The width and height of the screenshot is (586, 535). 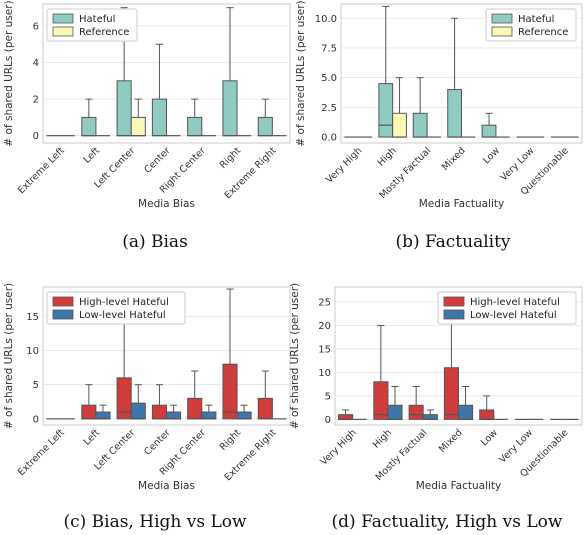 What do you see at coordinates (166, 486) in the screenshot?
I see `panel-c-xlabel: Media Bias` at bounding box center [166, 486].